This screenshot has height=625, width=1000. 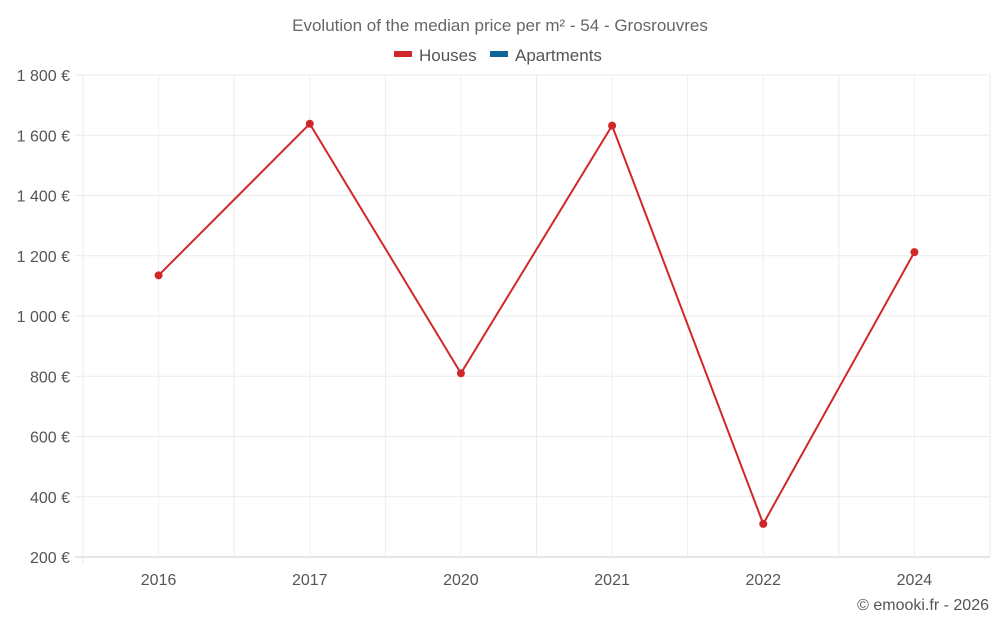 I want to click on x-tick-label: 2016, so click(x=159, y=580).